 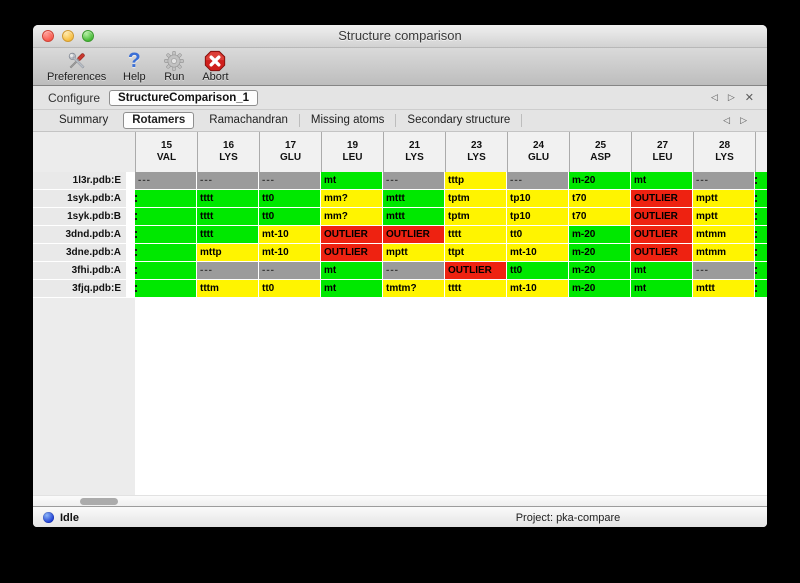 What do you see at coordinates (215, 66) in the screenshot?
I see `abort-button: Abort` at bounding box center [215, 66].